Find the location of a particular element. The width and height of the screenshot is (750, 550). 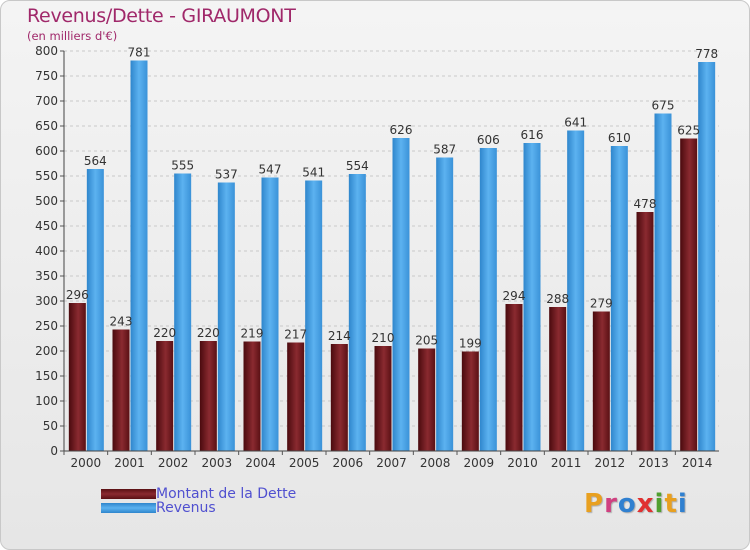

data-label-revenus: 610 is located at coordinates (619, 138).